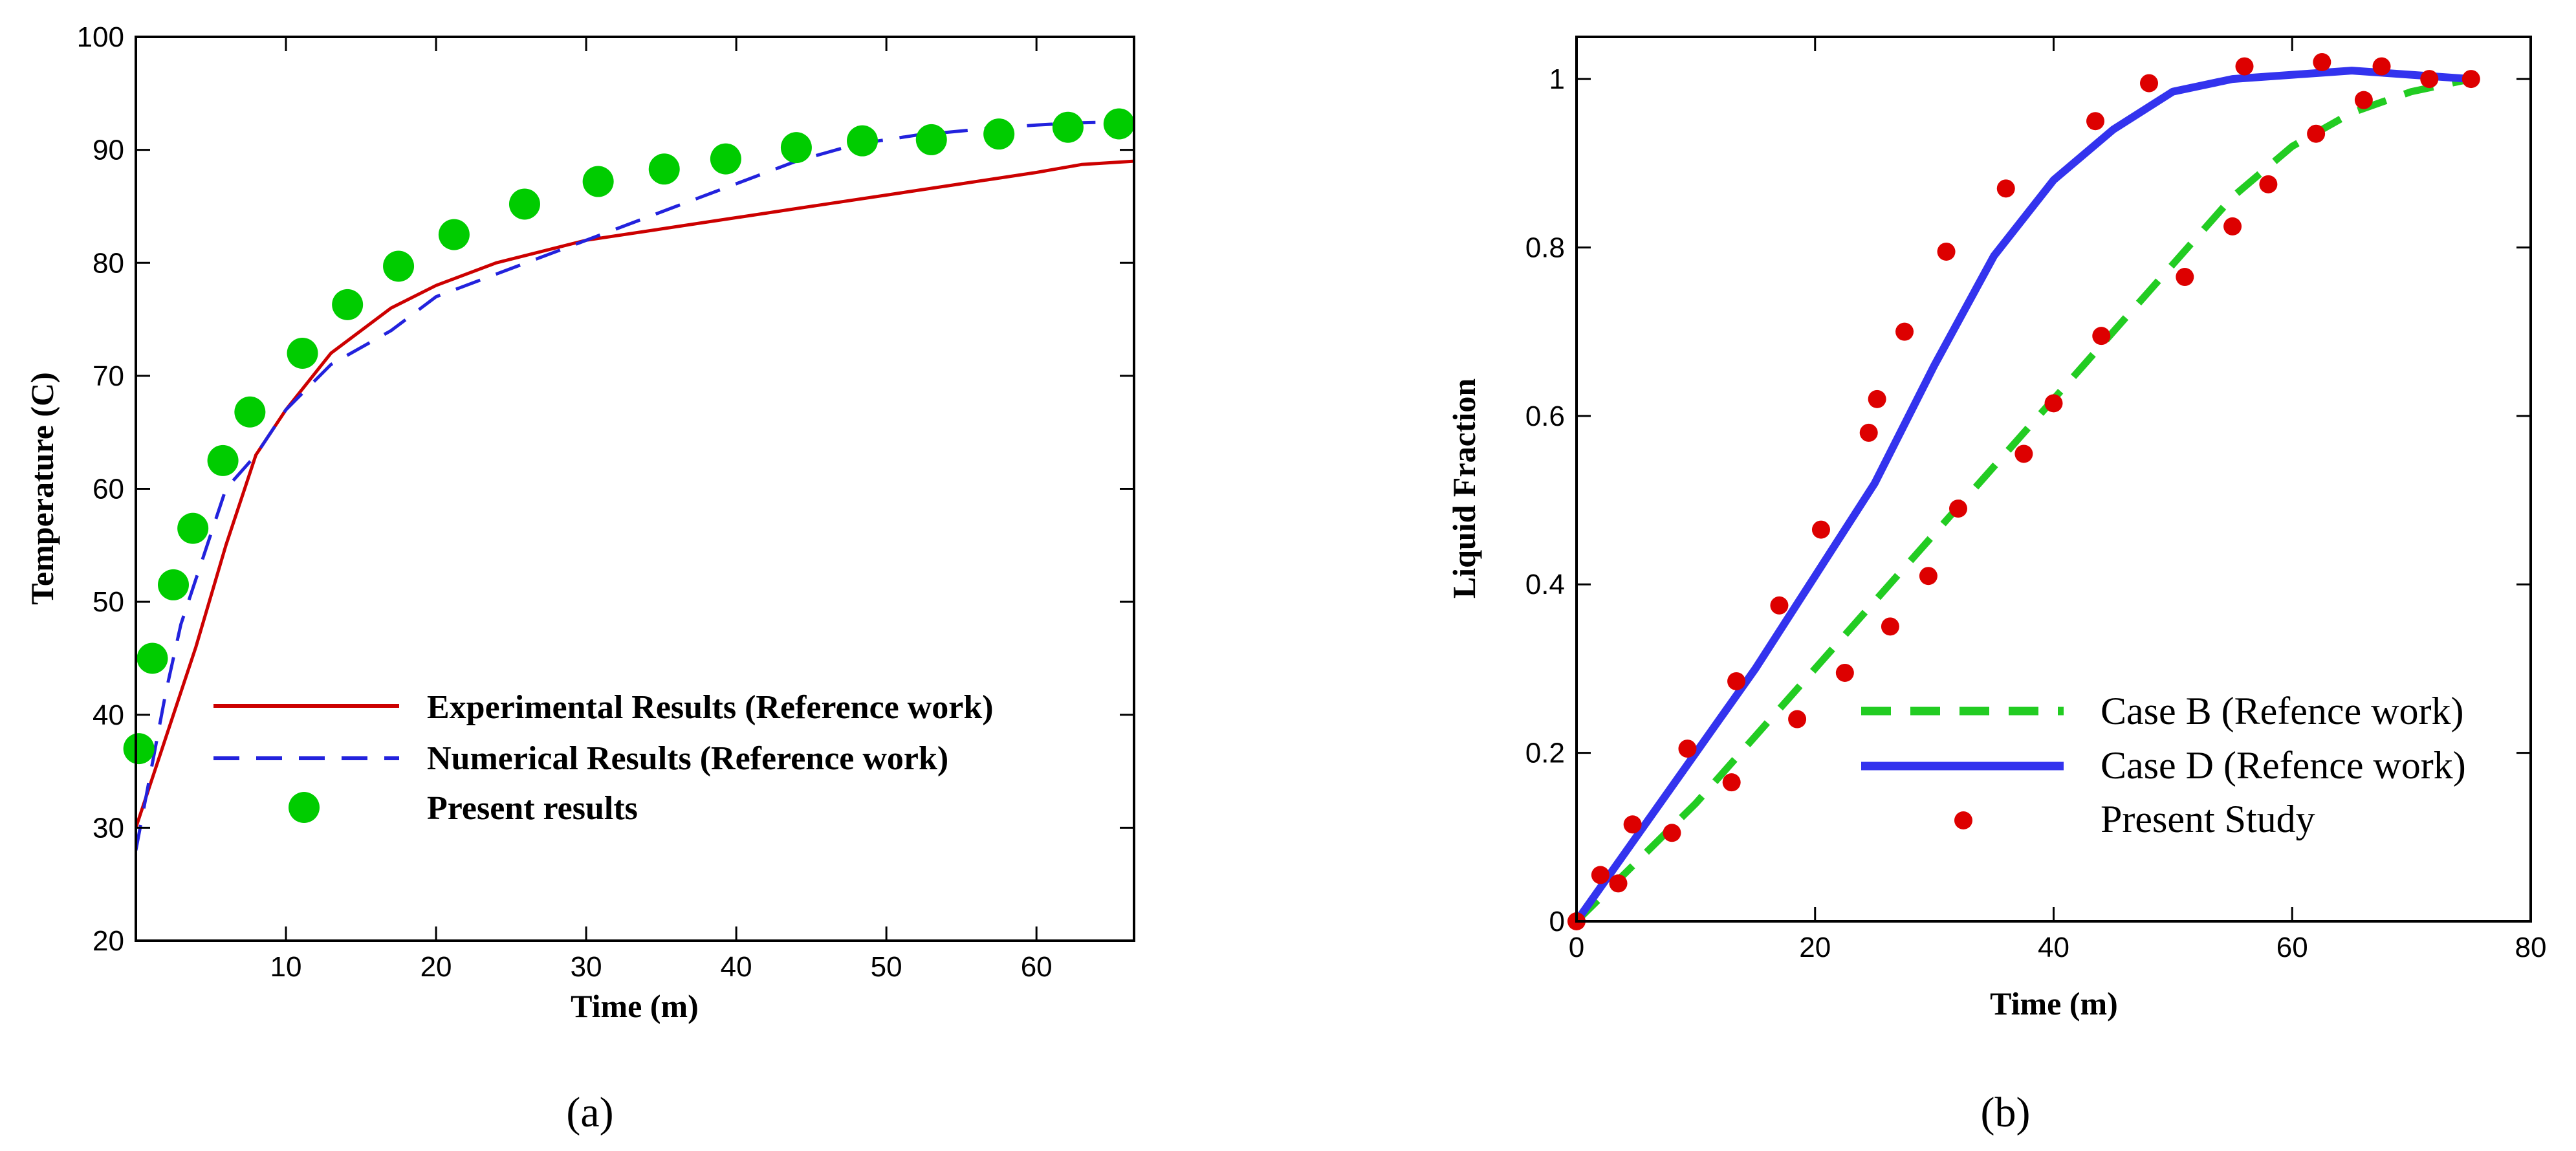  What do you see at coordinates (108, 263) in the screenshot?
I see `panel-a-y-tick-label: 80` at bounding box center [108, 263].